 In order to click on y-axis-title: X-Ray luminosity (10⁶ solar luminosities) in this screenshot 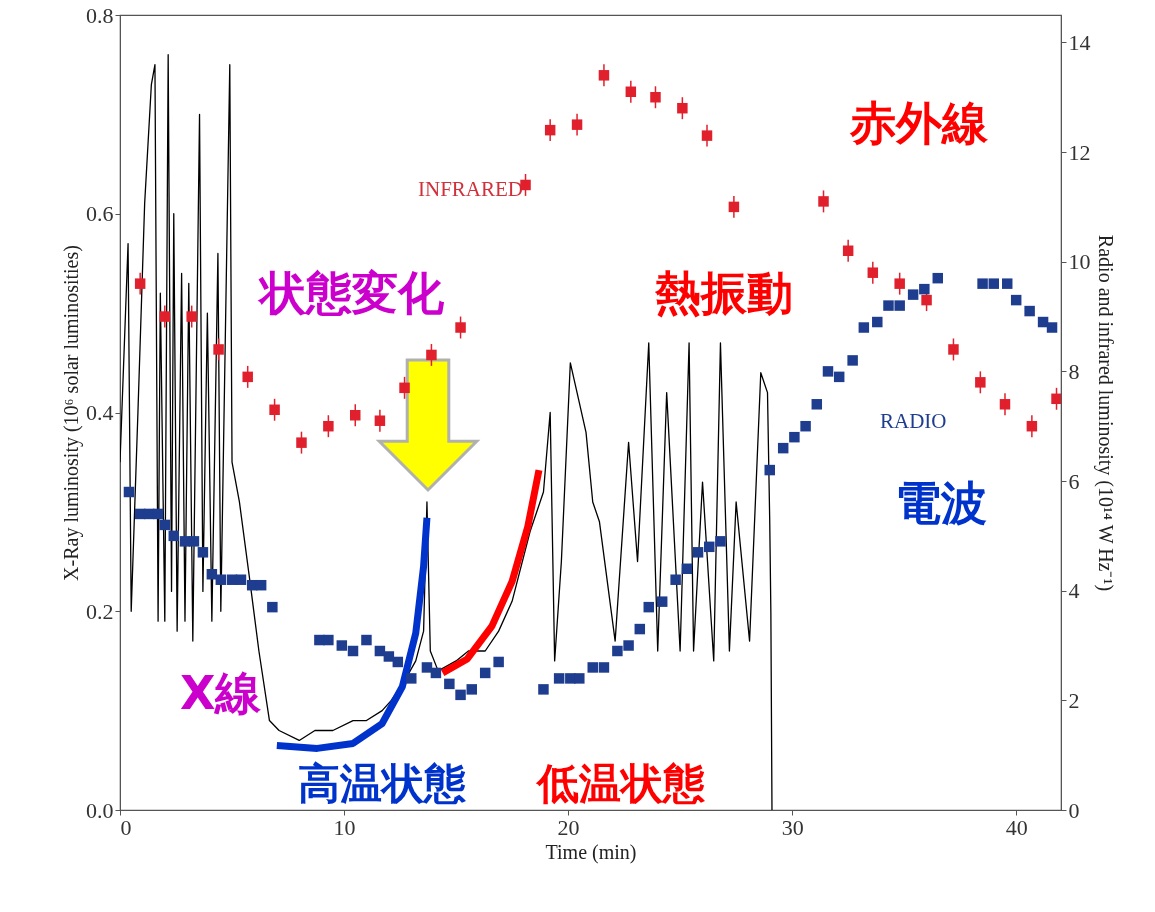, I will do `click(71, 413)`.